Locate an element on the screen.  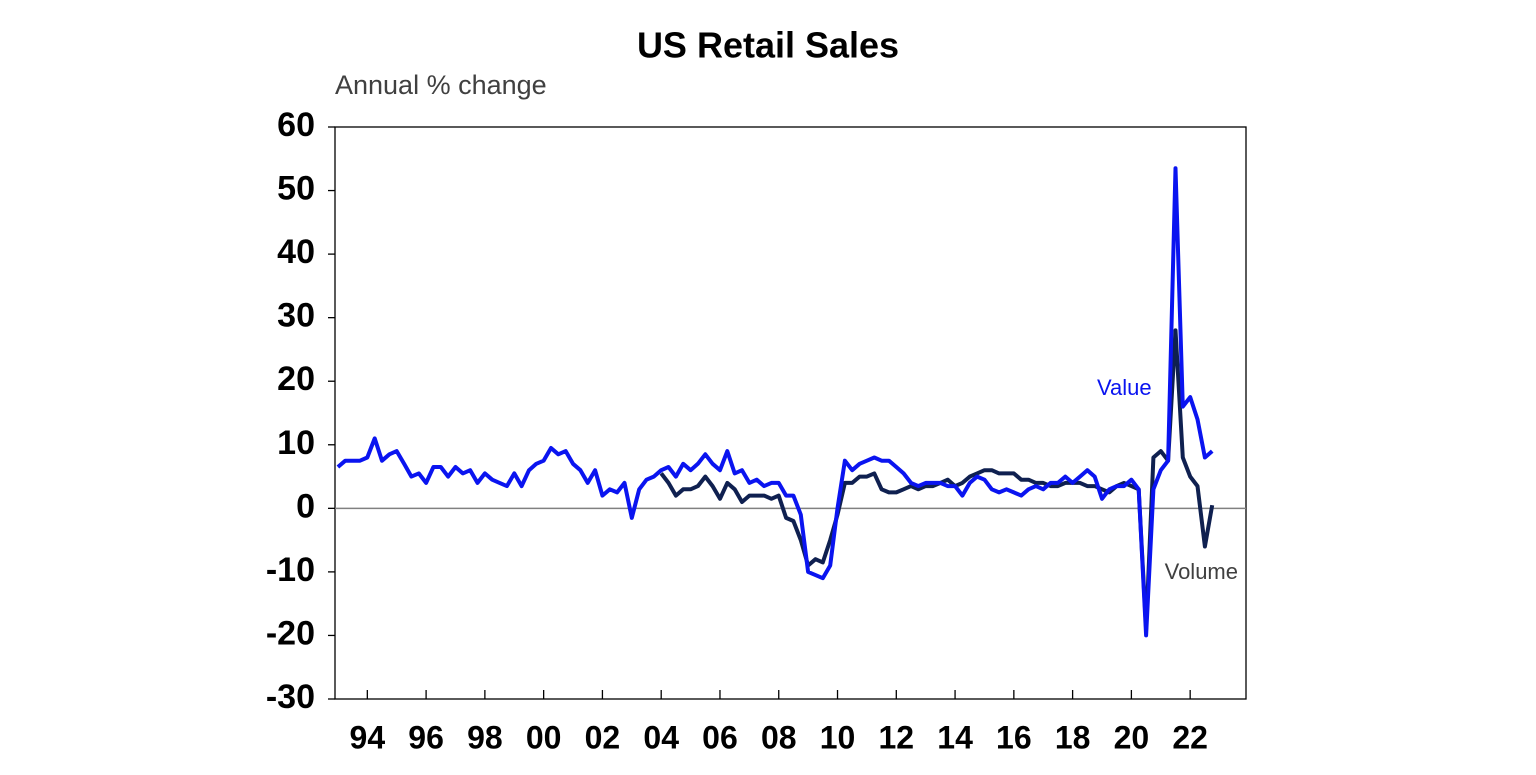
y-tick-label: 60 is located at coordinates (296, 125).